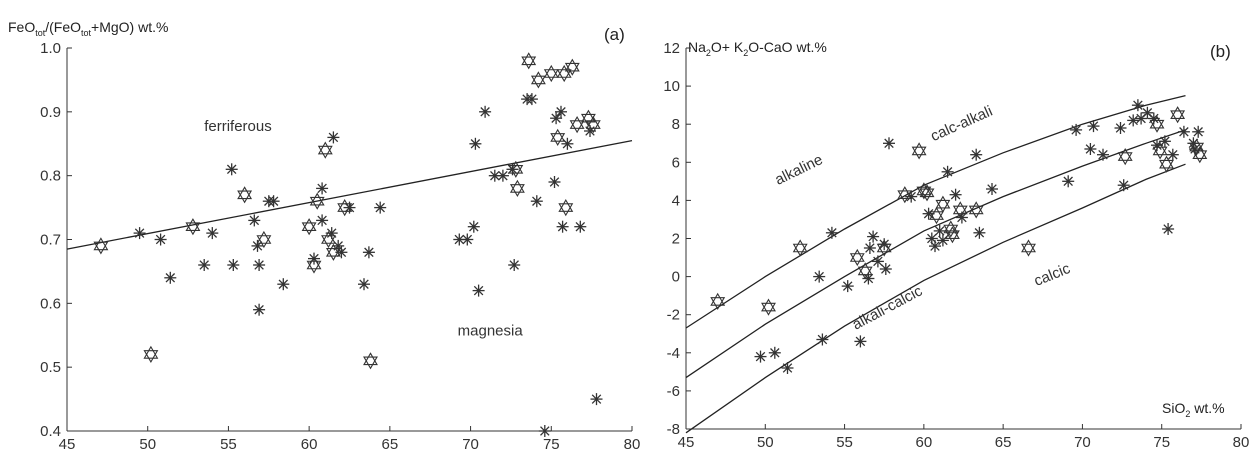 This screenshot has width=1259, height=462. Describe the element at coordinates (50, 48) in the screenshot. I see `panel-a-y-tick-label: 1.0` at that location.